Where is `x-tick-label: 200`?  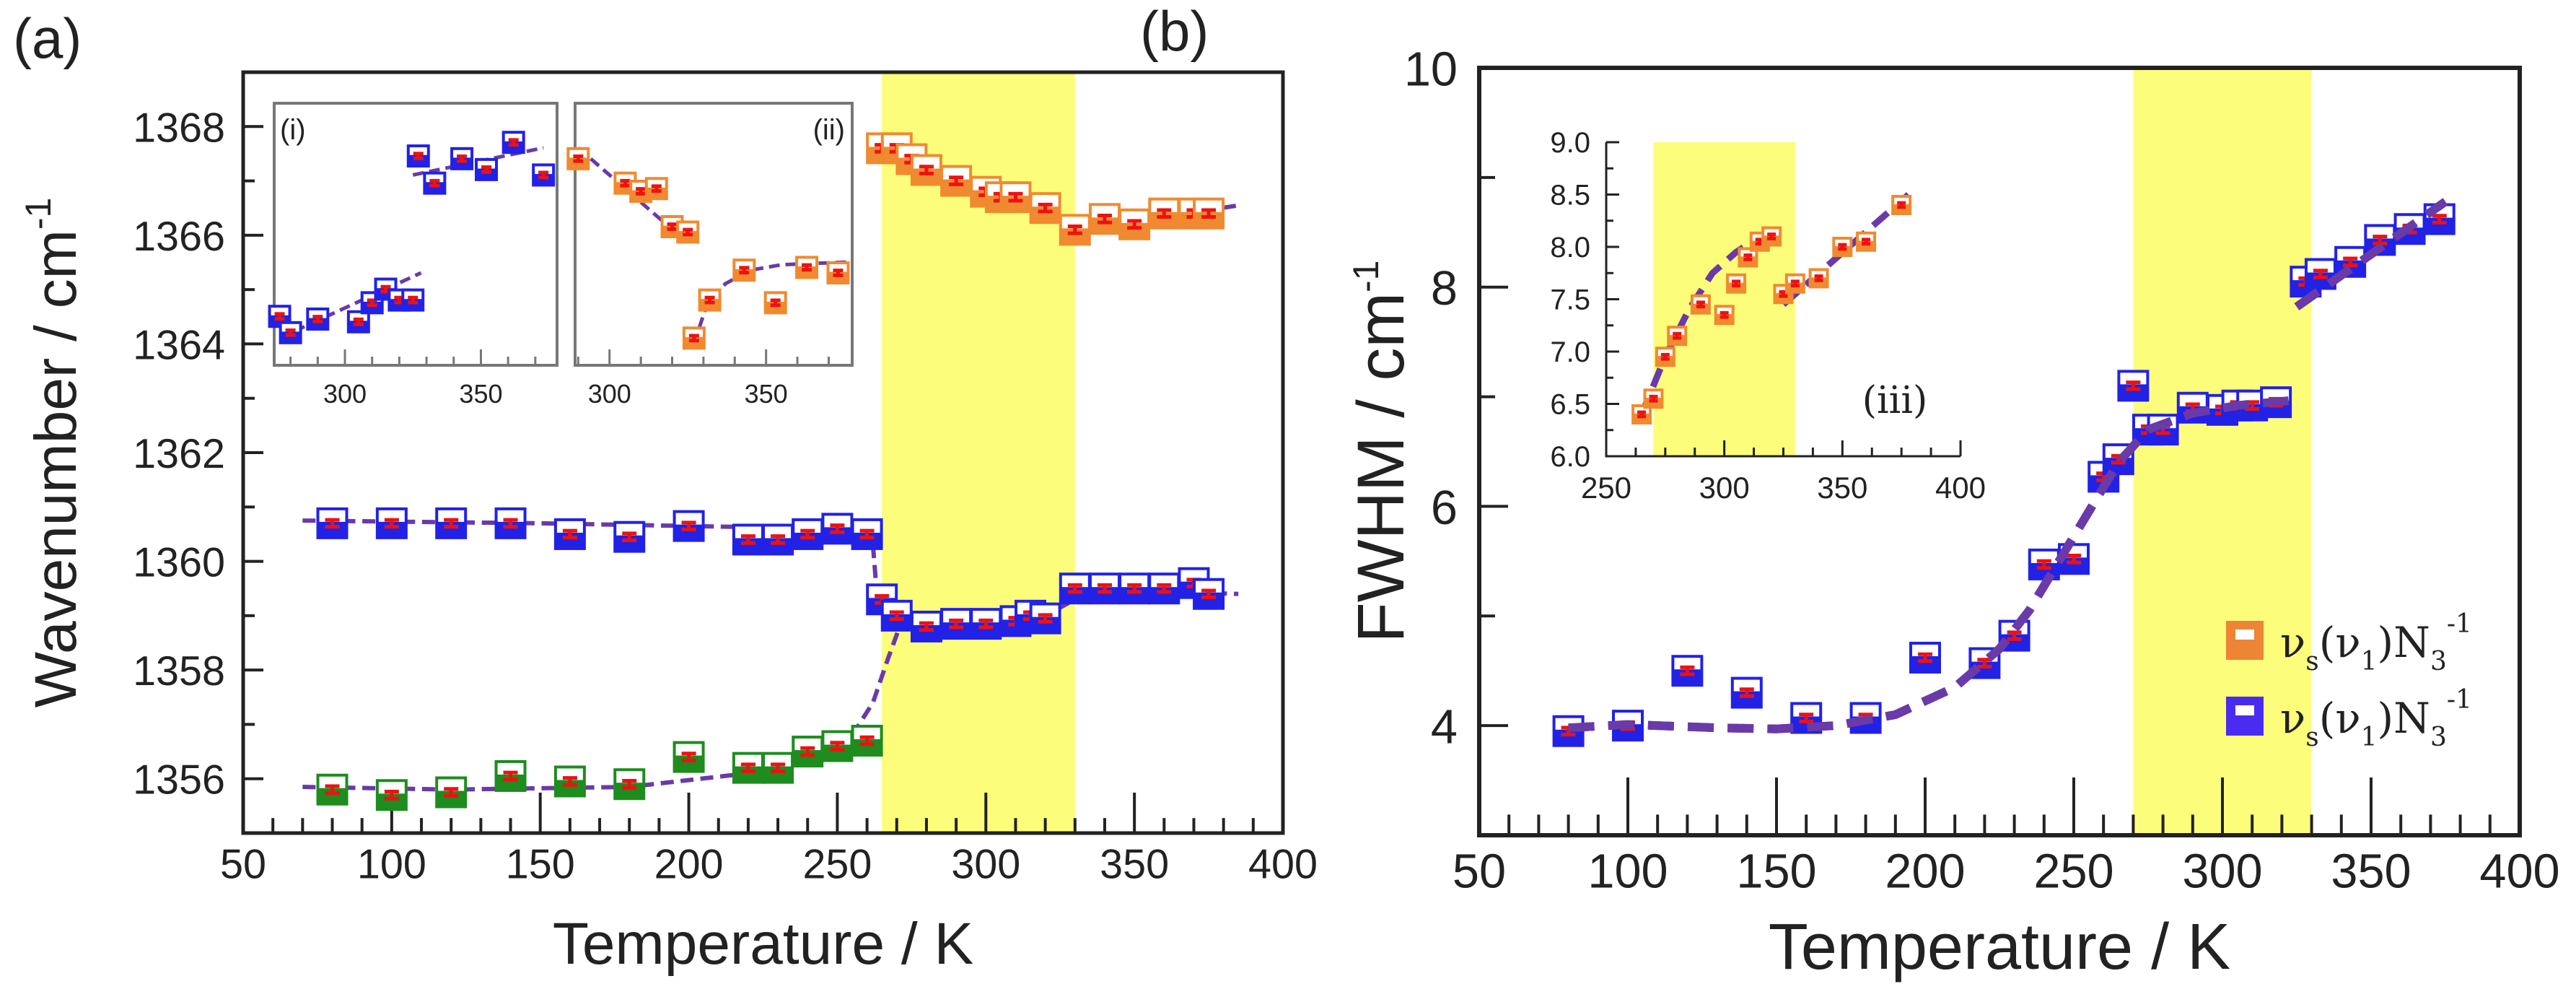 x-tick-label: 200 is located at coordinates (689, 865).